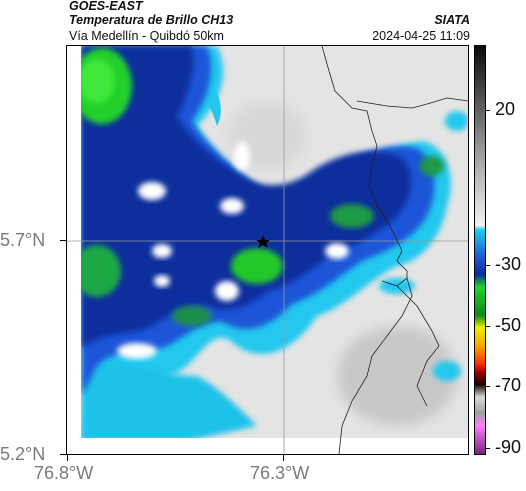 This screenshot has width=526, height=491. What do you see at coordinates (508, 325) in the screenshot?
I see `colorbar-label-minus-50: -50` at bounding box center [508, 325].